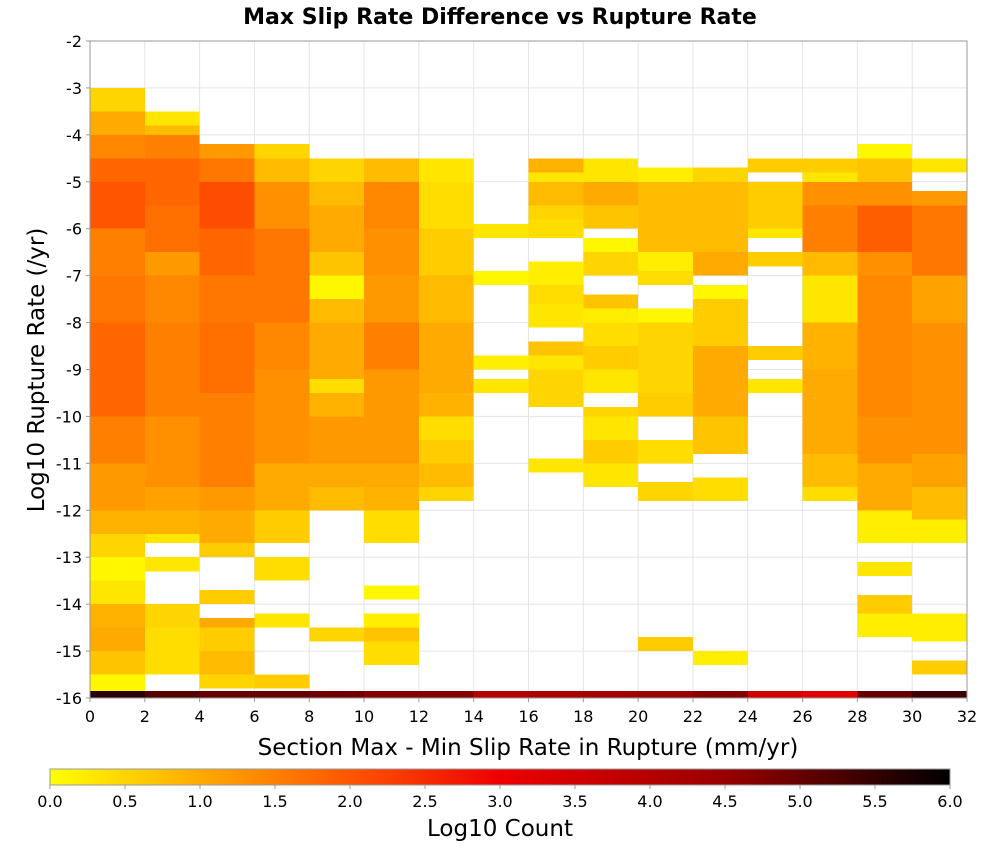 The height and width of the screenshot is (850, 1000). Describe the element at coordinates (37, 370) in the screenshot. I see `y-axis-label: Log10 Rupture Rate (/yr)` at that location.